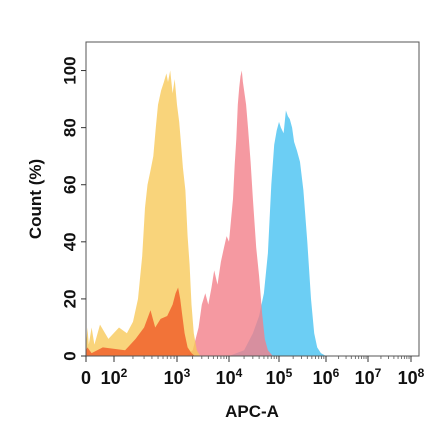  Describe the element at coordinates (70, 298) in the screenshot. I see `y-tick-label: 20` at that location.